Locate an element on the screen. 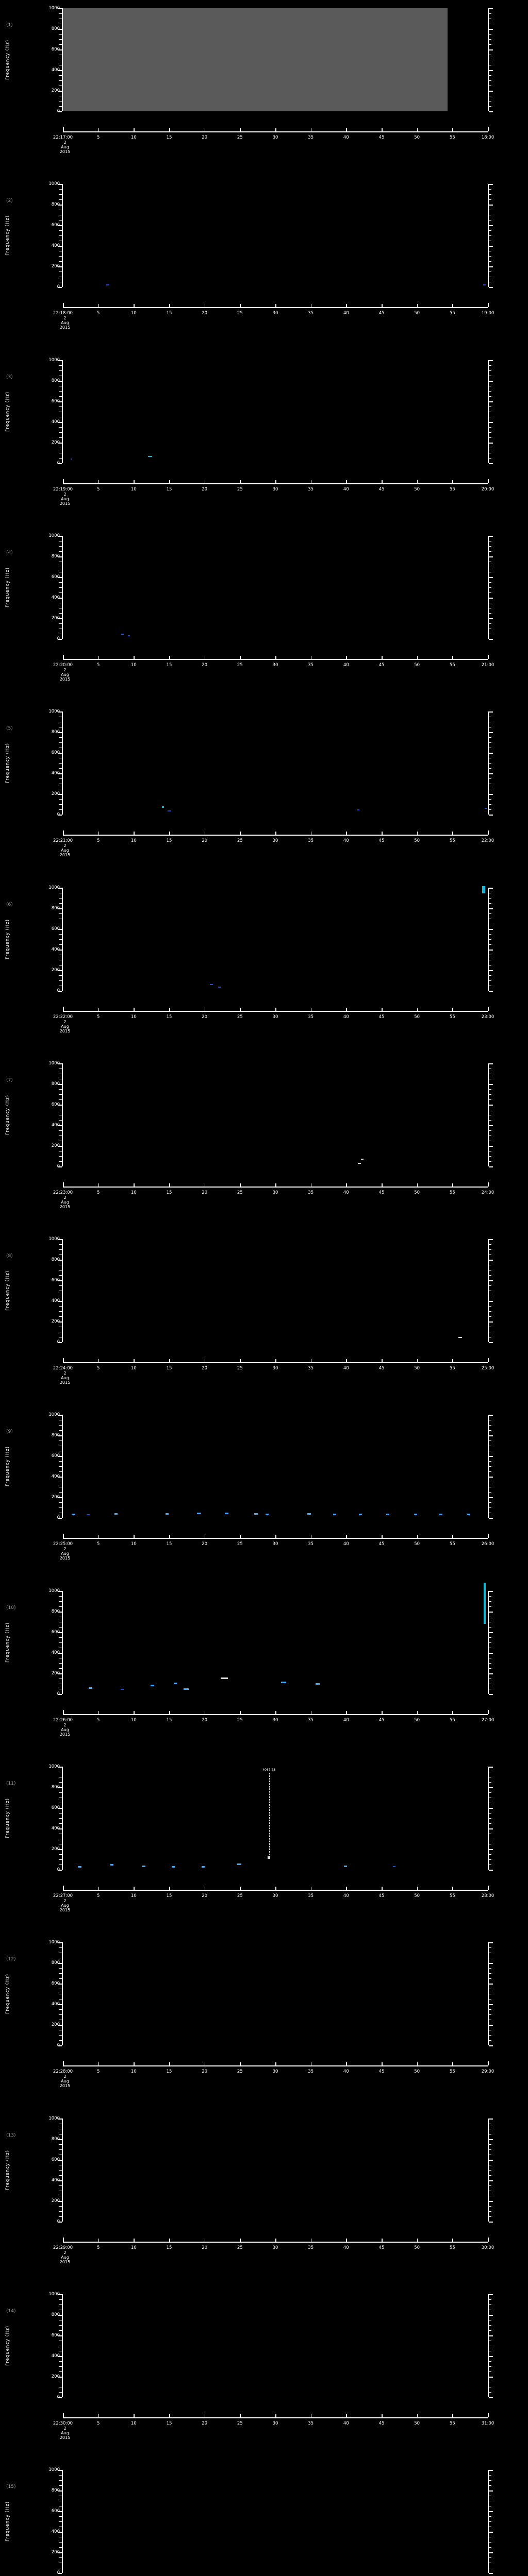 This screenshot has width=528, height=2576. date-stamp-line: Aug is located at coordinates (65, 1553).